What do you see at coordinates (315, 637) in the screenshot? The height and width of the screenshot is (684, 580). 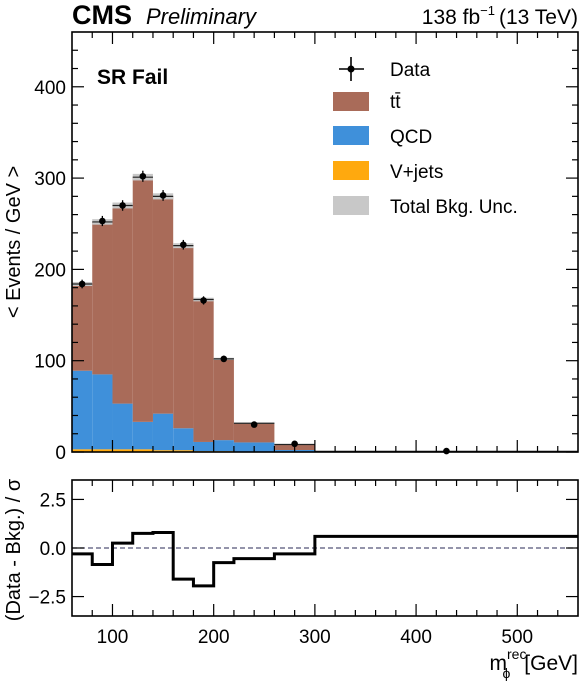 I see `x-tick-label-2: 300` at bounding box center [315, 637].